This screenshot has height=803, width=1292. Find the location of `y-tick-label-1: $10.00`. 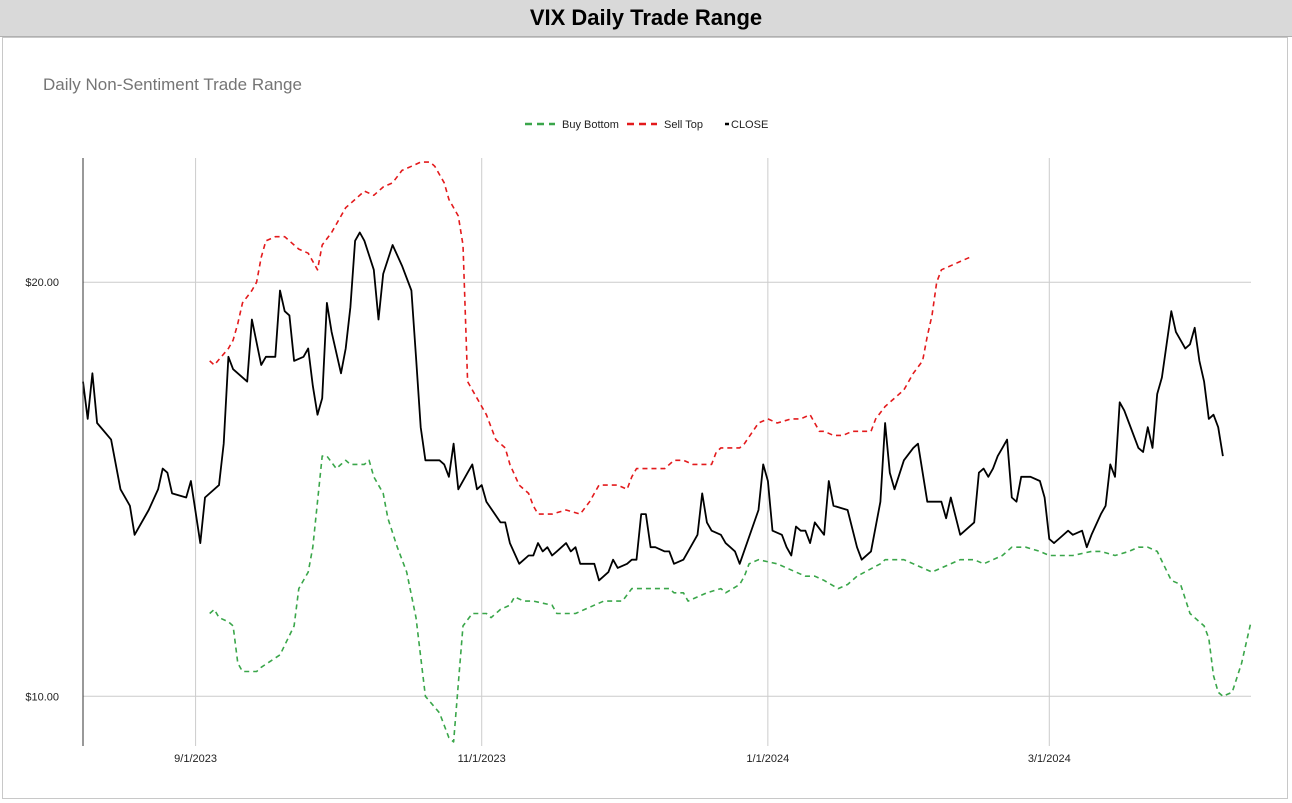

y-tick-label-1: $10.00 is located at coordinates (42, 697).